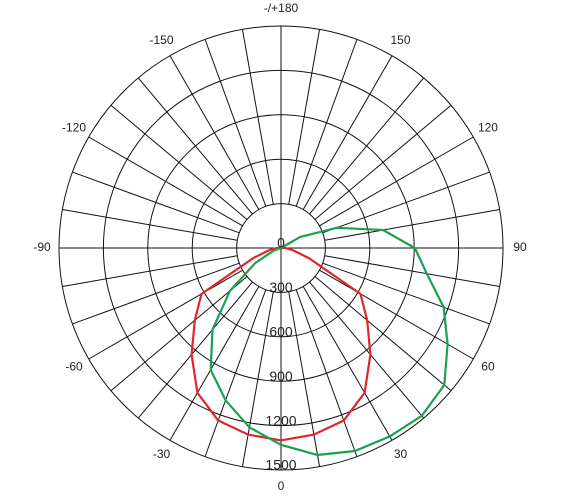 Image resolution: width=566 pixels, height=501 pixels. I want to click on intensity-curve, so click(281, 344).